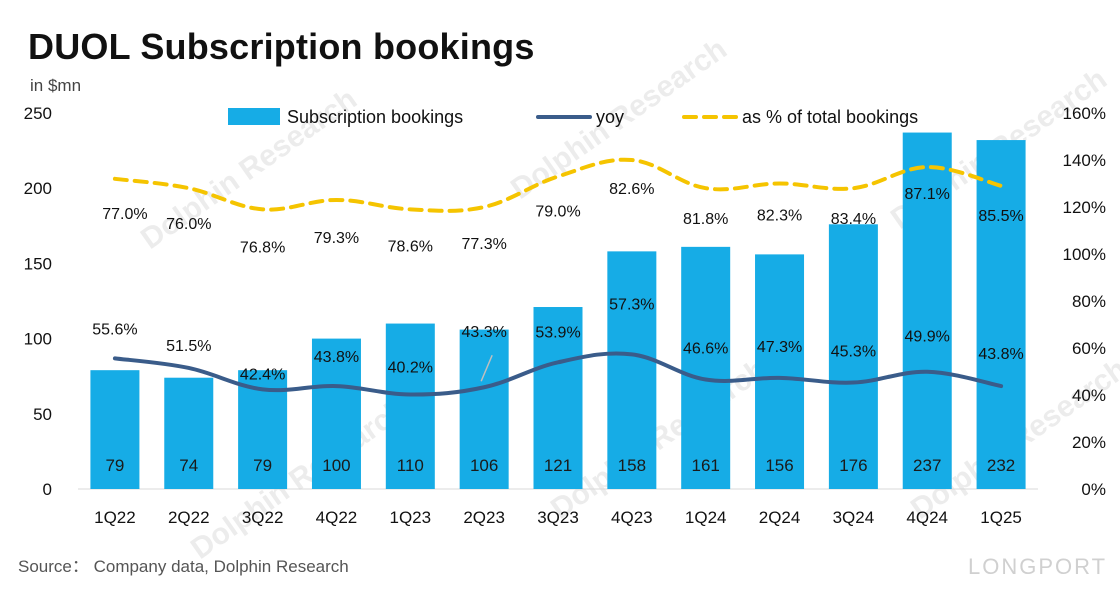 The image size is (1120, 590). I want to click on pct-of-total-line, so click(558, 185).